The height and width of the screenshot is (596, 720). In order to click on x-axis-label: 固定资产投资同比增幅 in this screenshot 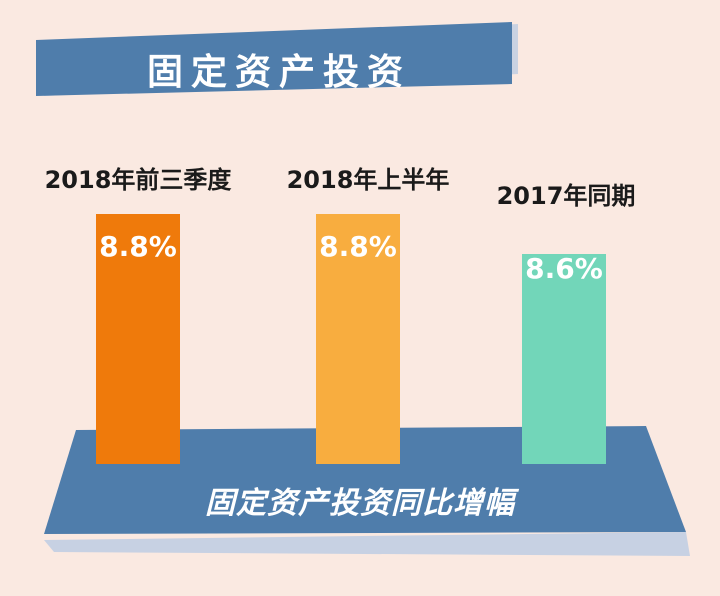, I will do `click(360, 503)`.